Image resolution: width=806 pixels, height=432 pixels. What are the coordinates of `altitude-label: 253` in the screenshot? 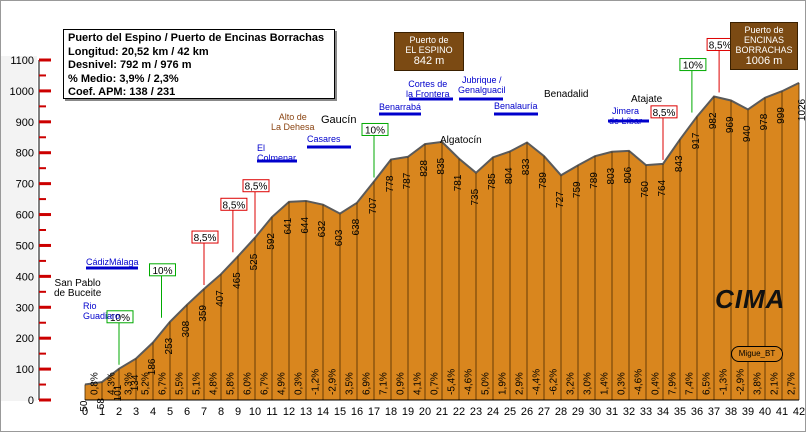 It's located at (169, 345).